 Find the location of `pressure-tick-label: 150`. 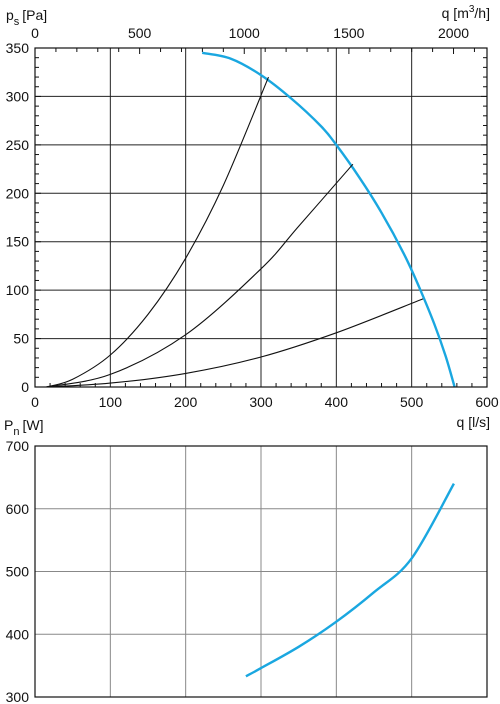

pressure-tick-label: 150 is located at coordinates (18, 242).